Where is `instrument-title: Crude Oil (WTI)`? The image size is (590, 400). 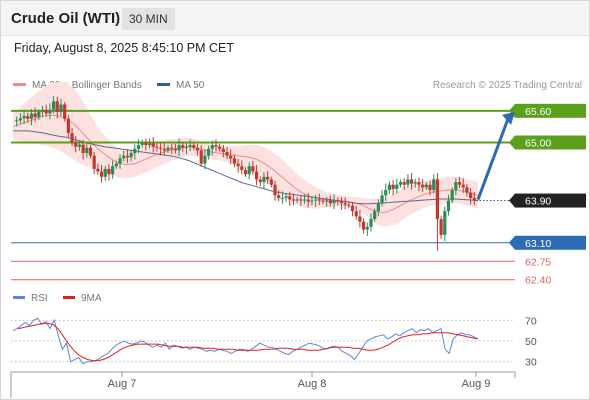 instrument-title: Crude Oil (WTI) is located at coordinates (66, 18).